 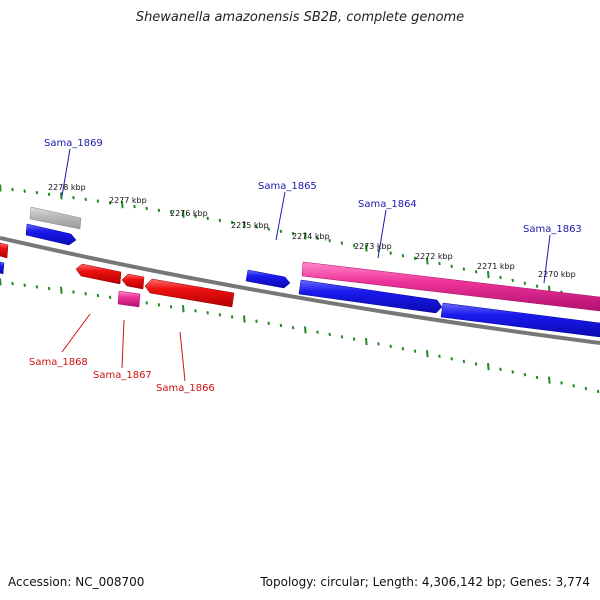 I want to click on reverse-gene-labels: Sama_1868 Sama_1867 Sama_1866, so click(x=122, y=353).